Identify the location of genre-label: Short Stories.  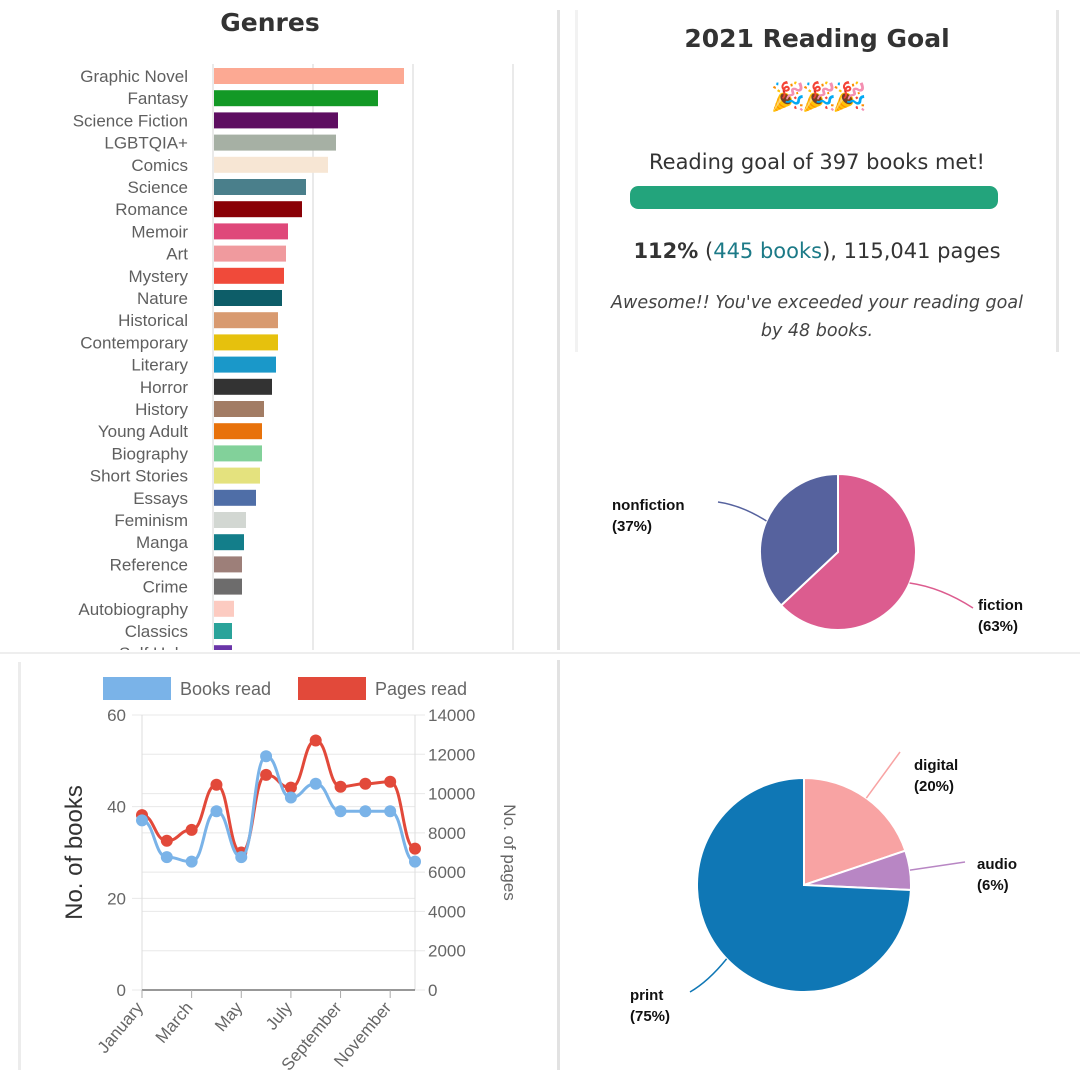
(139, 476).